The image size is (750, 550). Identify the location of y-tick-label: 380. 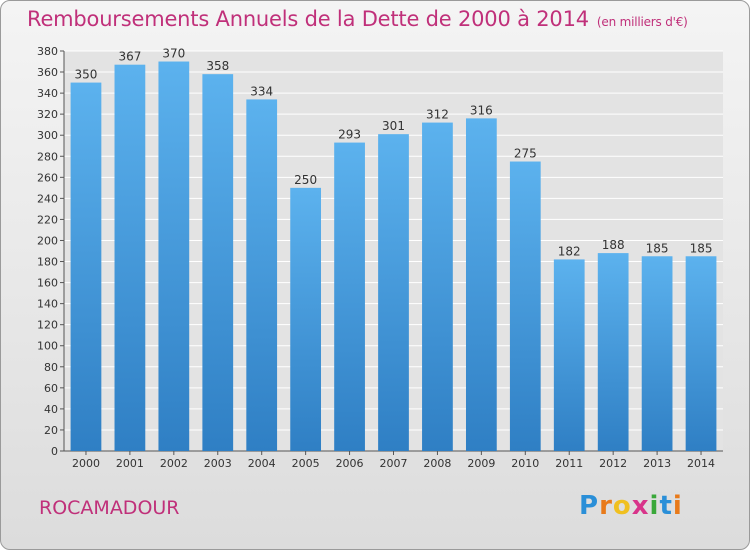
(47, 51).